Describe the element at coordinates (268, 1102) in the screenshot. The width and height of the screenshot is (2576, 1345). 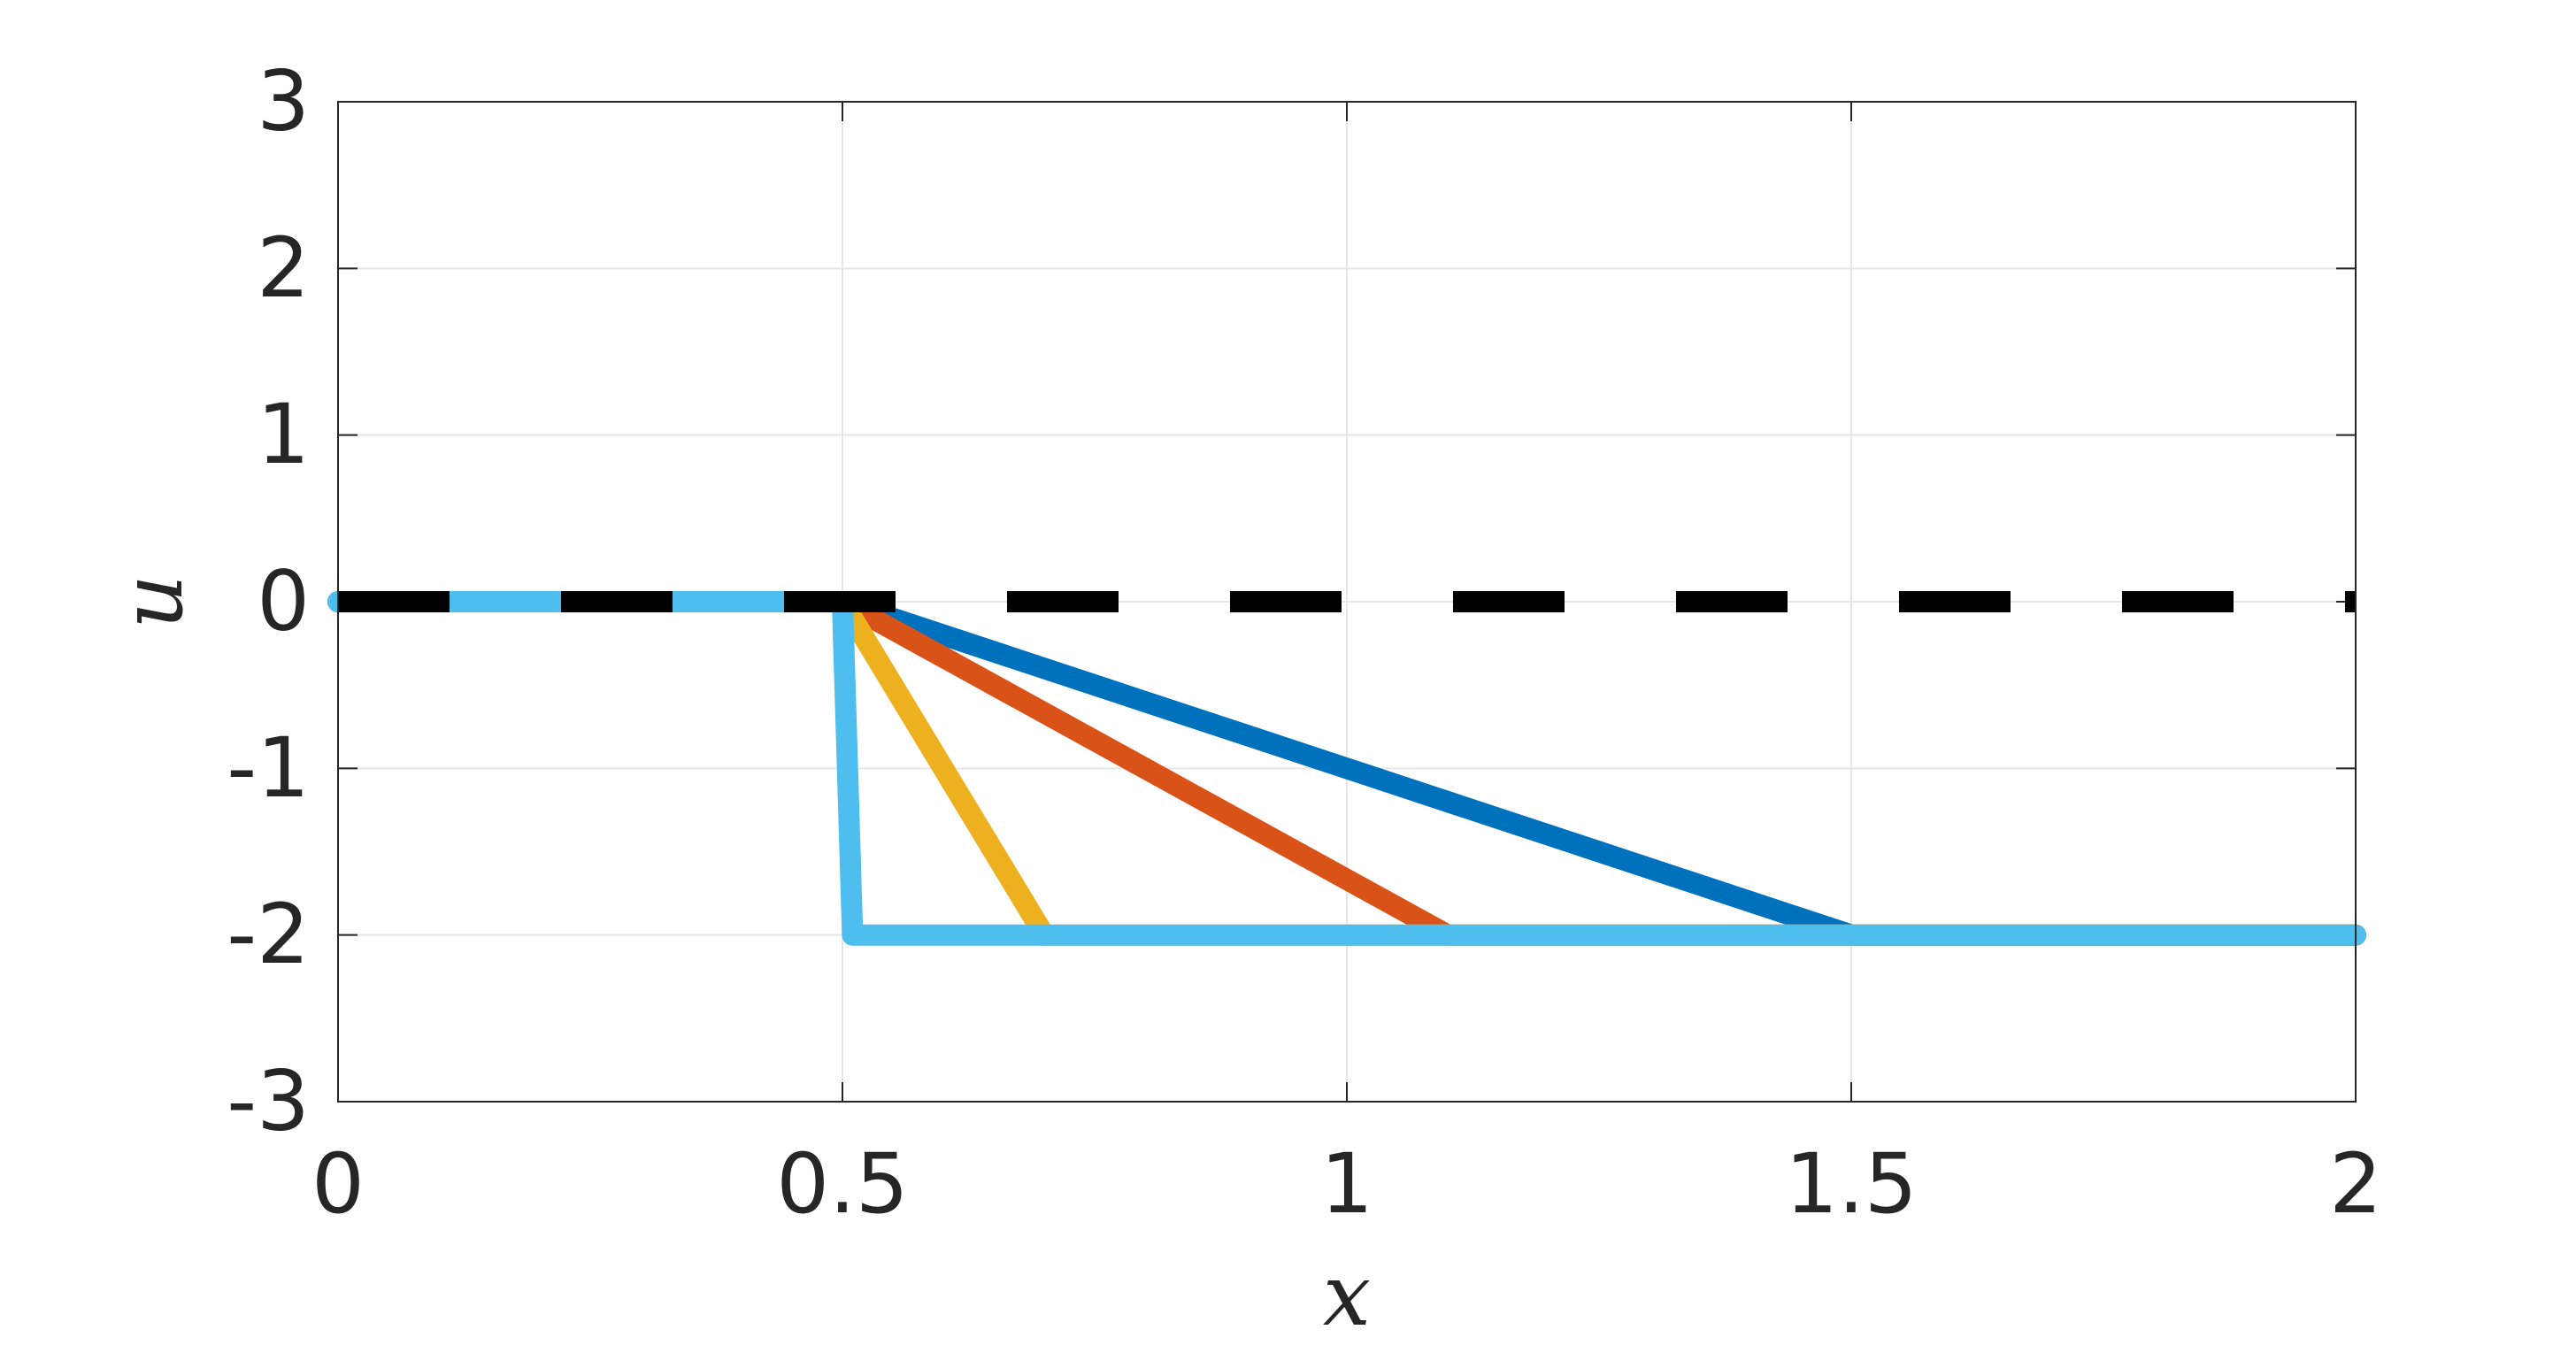
I see `y-tick-label: -3` at that location.